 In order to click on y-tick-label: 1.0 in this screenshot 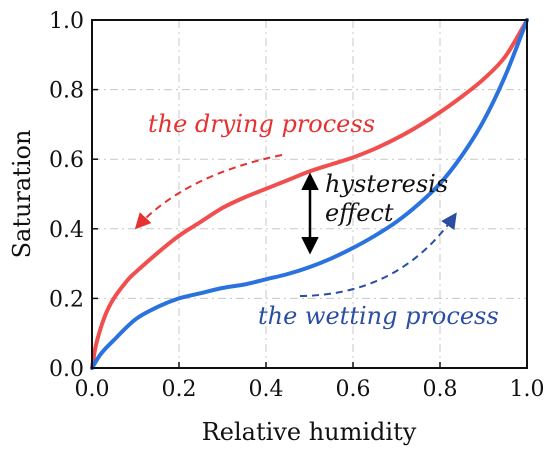, I will do `click(66, 21)`.